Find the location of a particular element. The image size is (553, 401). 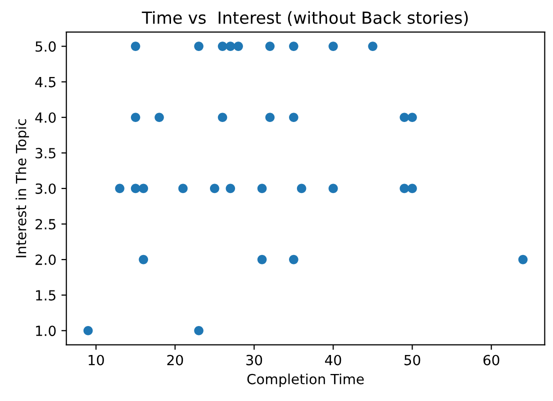

y-tick-label: 3.5 is located at coordinates (46, 153).